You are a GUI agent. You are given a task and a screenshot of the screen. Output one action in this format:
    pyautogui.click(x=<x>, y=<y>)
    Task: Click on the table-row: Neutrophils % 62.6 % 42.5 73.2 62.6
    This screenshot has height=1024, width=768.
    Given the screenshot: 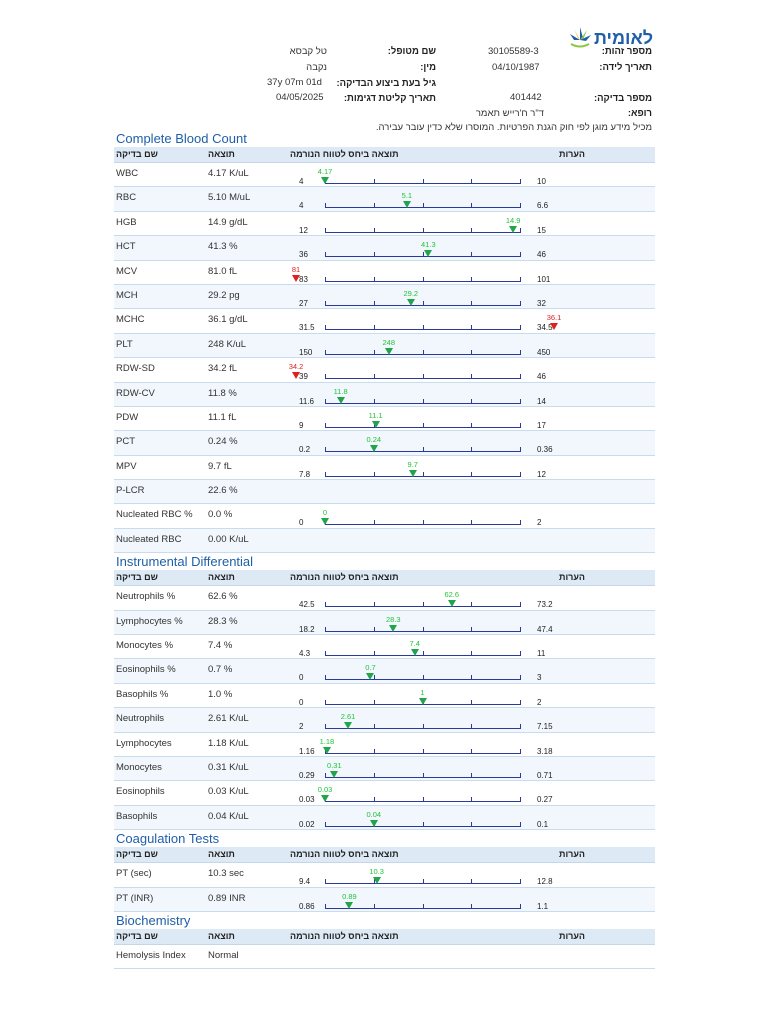 What is the action you would take?
    pyautogui.click(x=384, y=598)
    